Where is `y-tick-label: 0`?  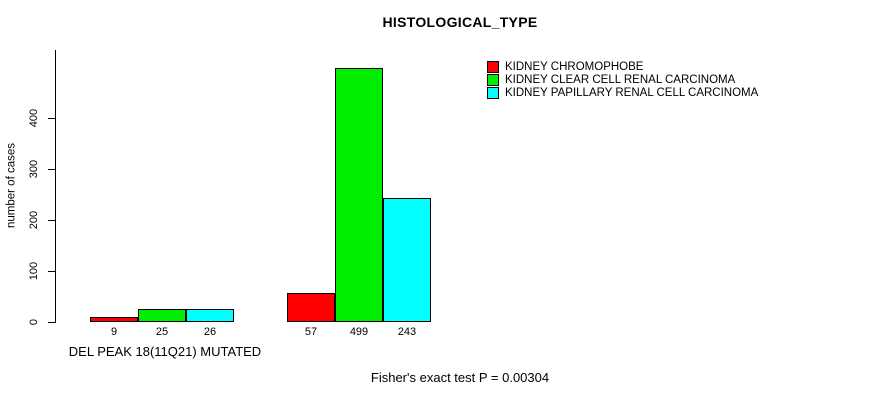 y-tick-label: 0 is located at coordinates (34, 322).